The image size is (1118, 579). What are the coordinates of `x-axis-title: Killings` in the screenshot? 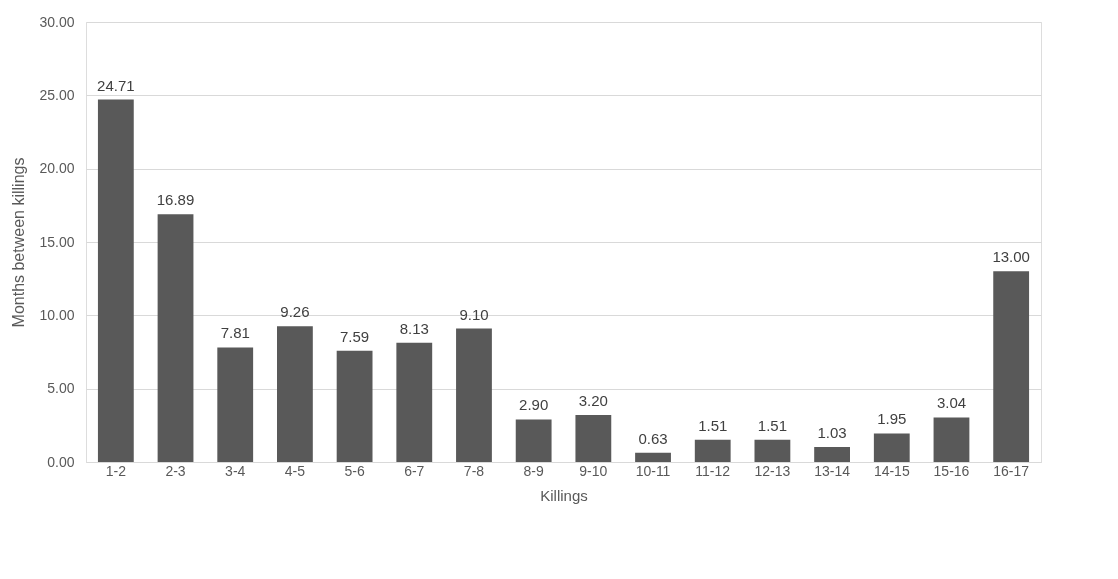 It's located at (564, 495).